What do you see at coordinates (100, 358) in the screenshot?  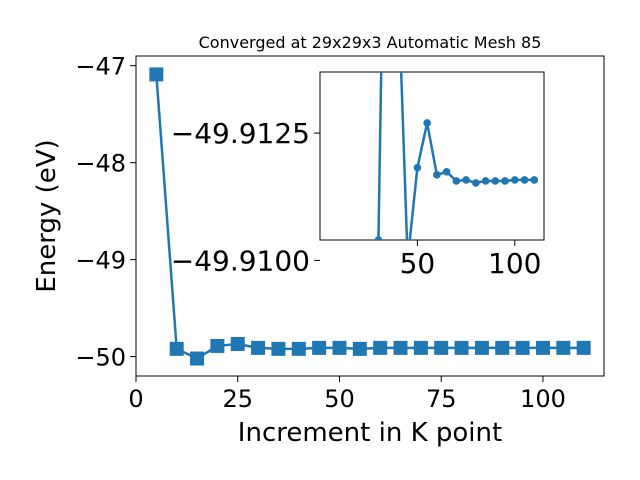 I see `y-tick-label: −50` at bounding box center [100, 358].